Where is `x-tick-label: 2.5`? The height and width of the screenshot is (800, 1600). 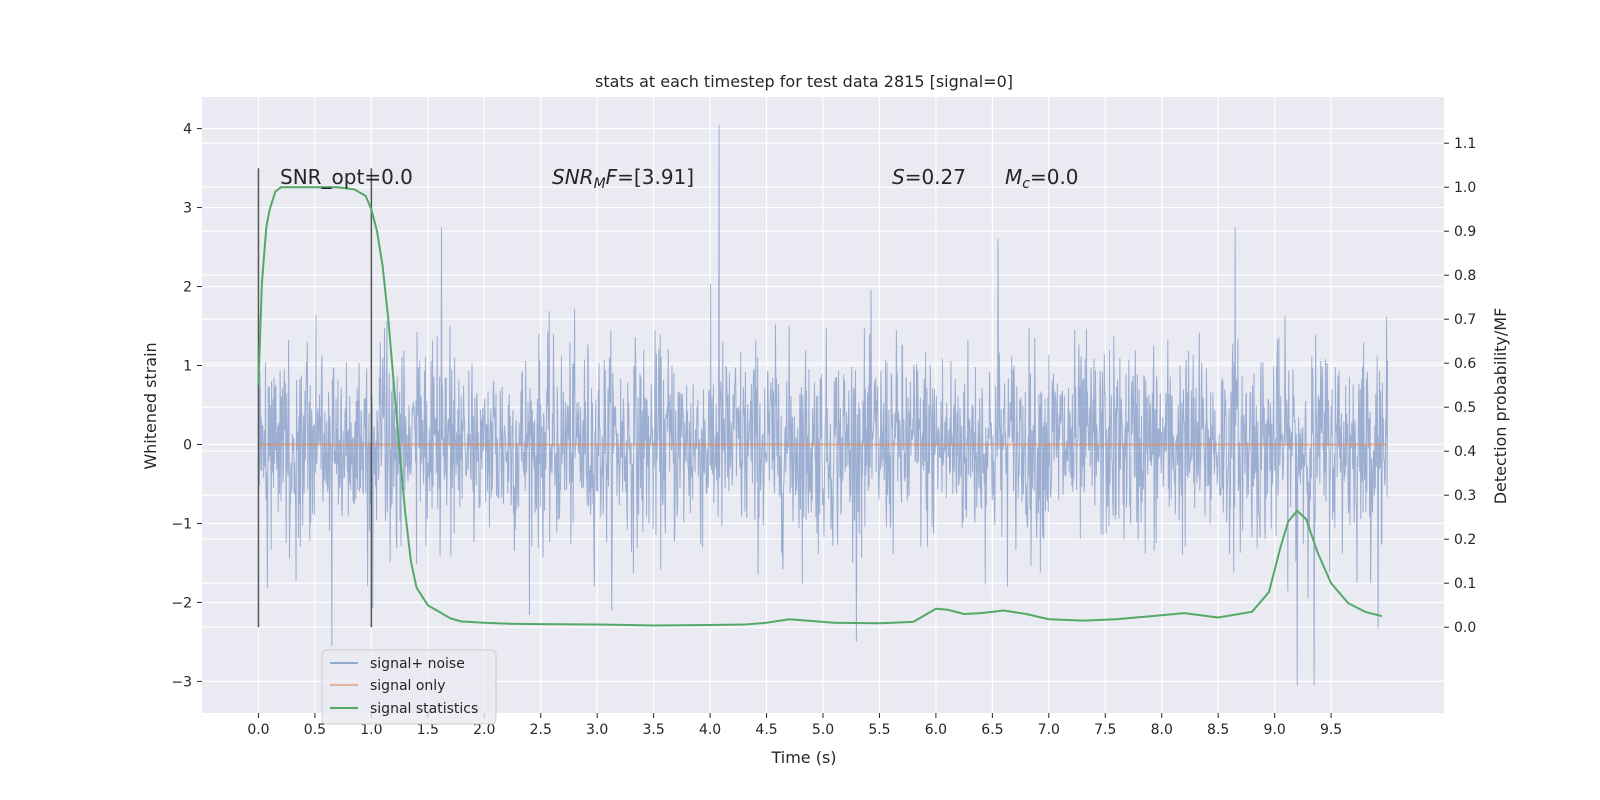 x-tick-label: 2.5 is located at coordinates (541, 730).